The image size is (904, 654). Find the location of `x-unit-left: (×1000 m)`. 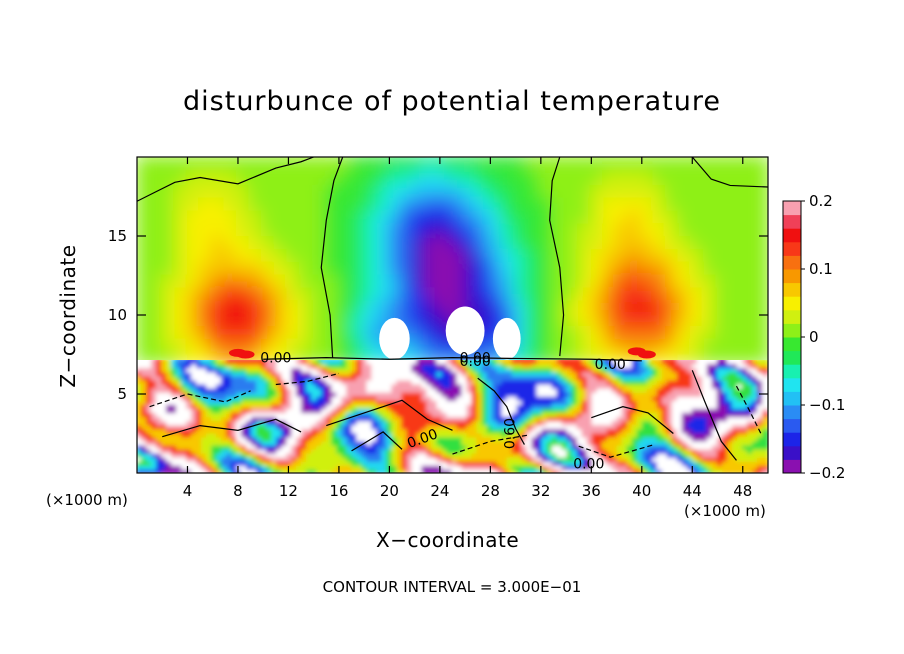

x-unit-left: (×1000 m) is located at coordinates (87, 500).